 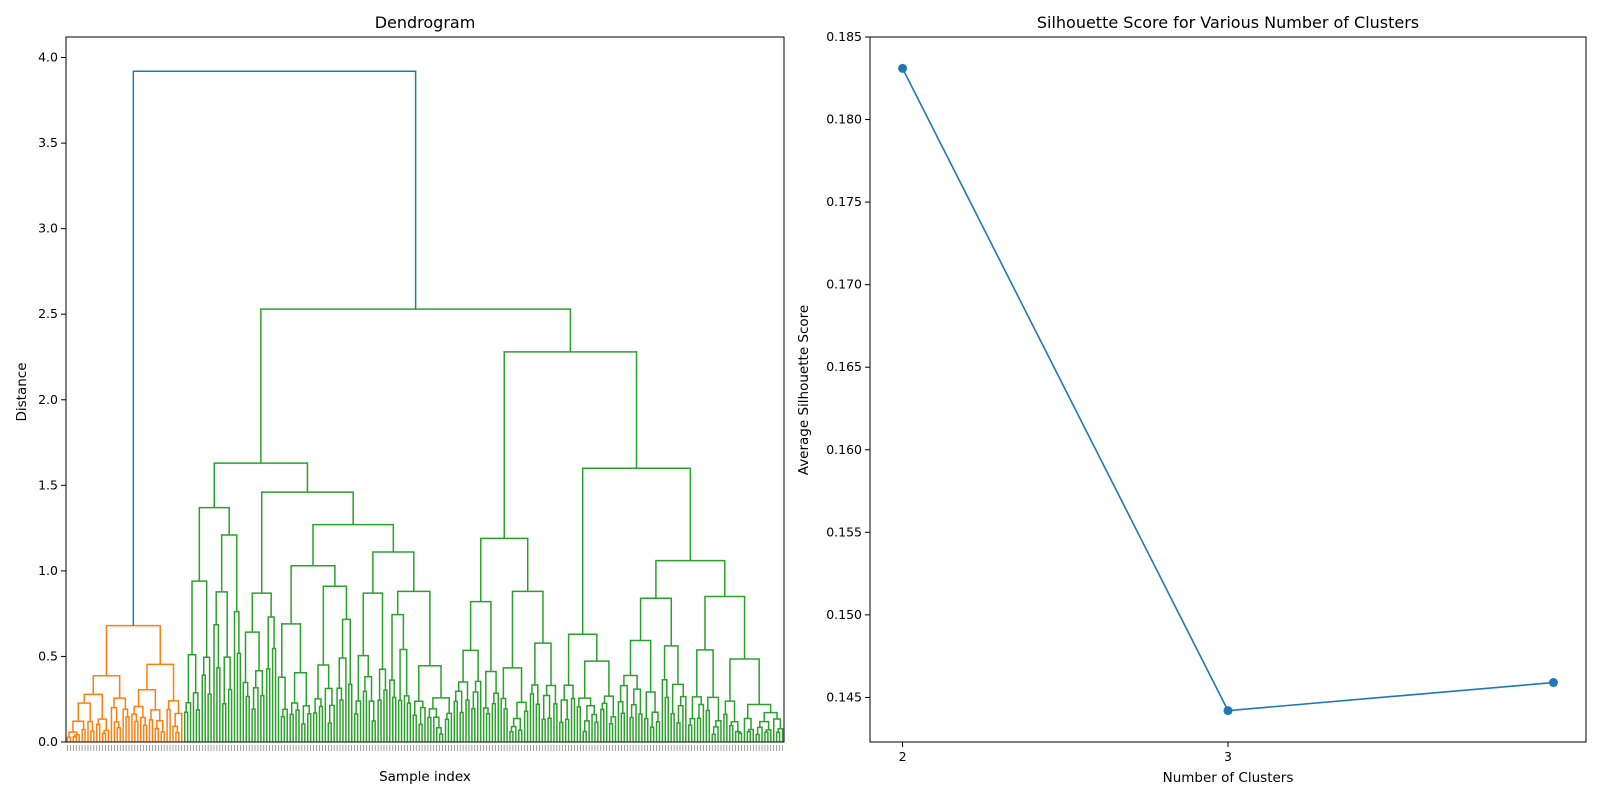 What do you see at coordinates (48, 57) in the screenshot?
I see `dendrogram-y-tick-label: 4.0` at bounding box center [48, 57].